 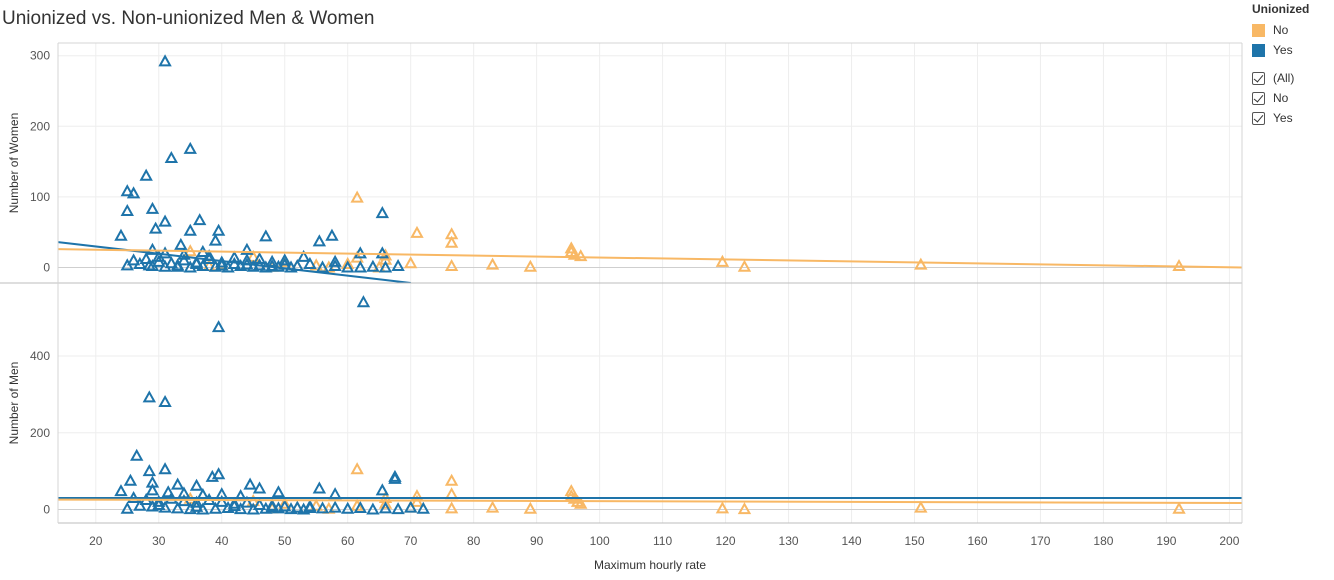 I want to click on y-tick-label: 400, so click(x=40, y=356).